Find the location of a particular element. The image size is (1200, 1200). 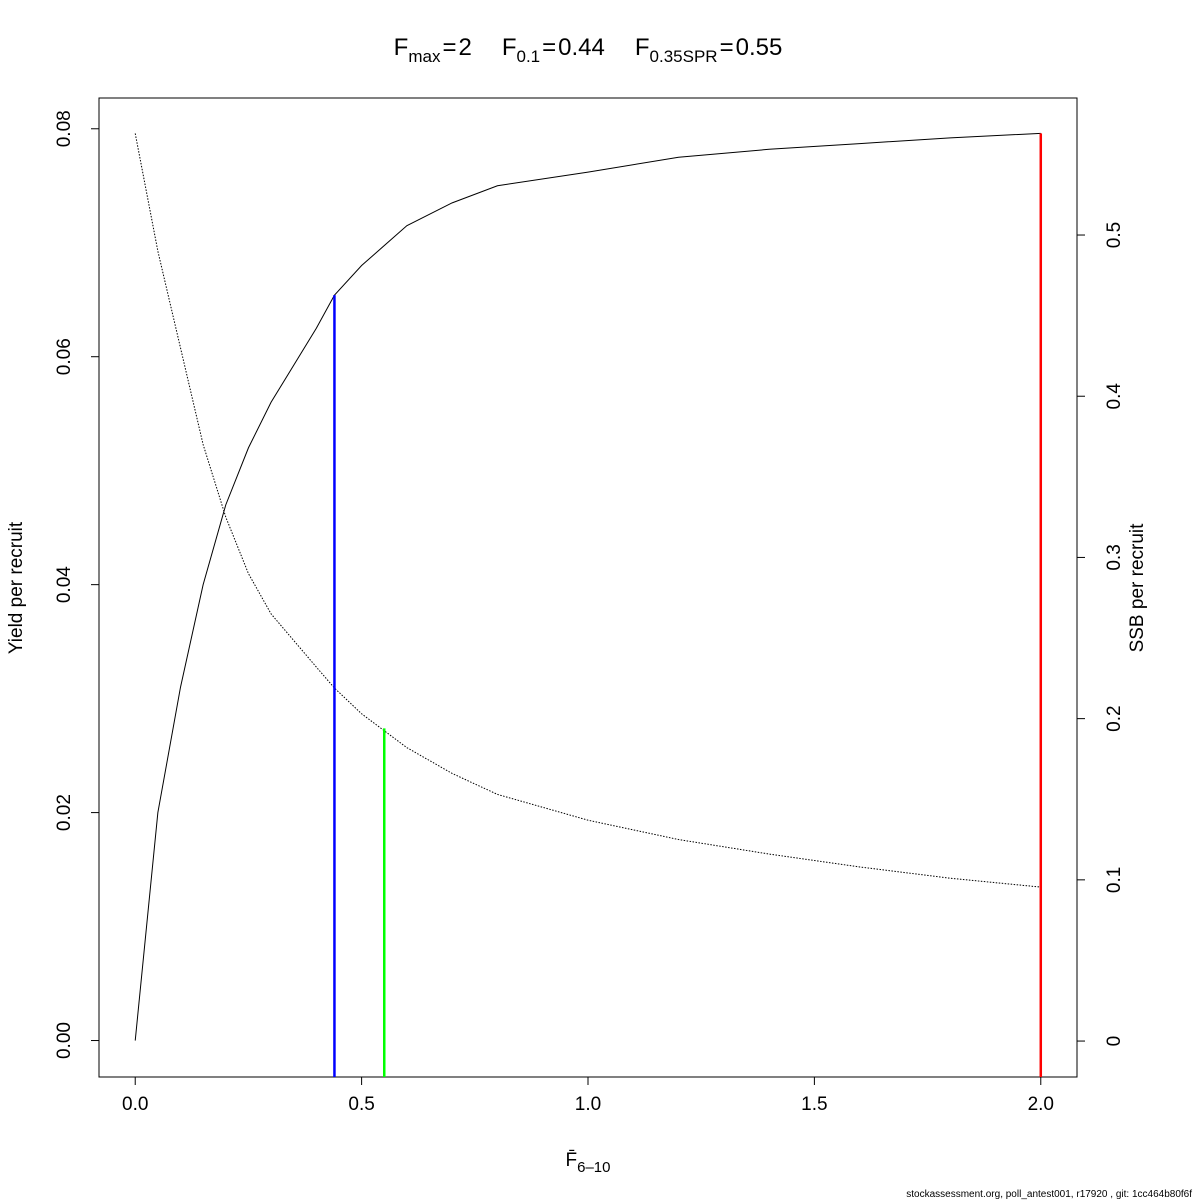

y-tick-label: 0.06 is located at coordinates (64, 356).